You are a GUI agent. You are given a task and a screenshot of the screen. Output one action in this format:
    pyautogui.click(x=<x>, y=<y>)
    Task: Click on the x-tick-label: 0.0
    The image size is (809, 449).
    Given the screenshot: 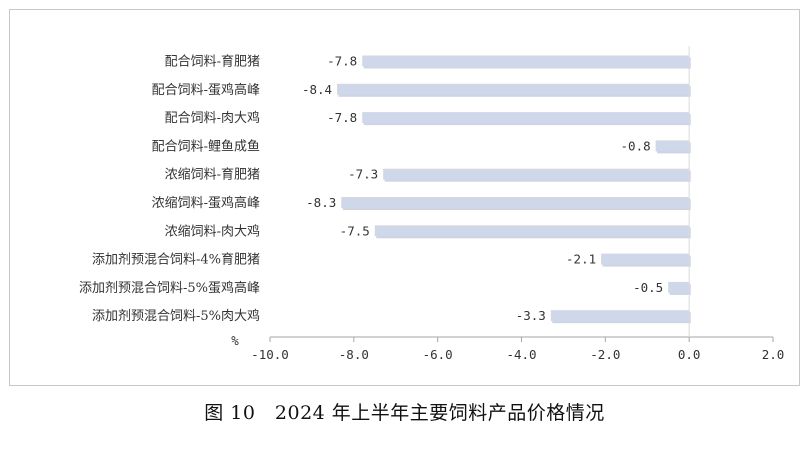 What is the action you would take?
    pyautogui.click(x=689, y=354)
    